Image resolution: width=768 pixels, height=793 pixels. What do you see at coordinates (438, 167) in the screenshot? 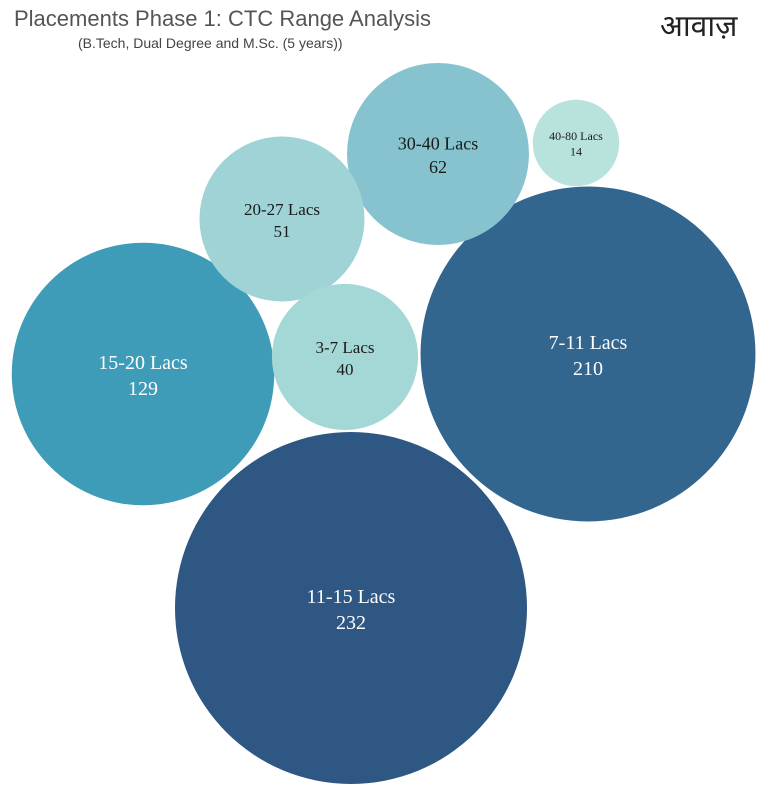
I see `bubble-value: 62` at bounding box center [438, 167].